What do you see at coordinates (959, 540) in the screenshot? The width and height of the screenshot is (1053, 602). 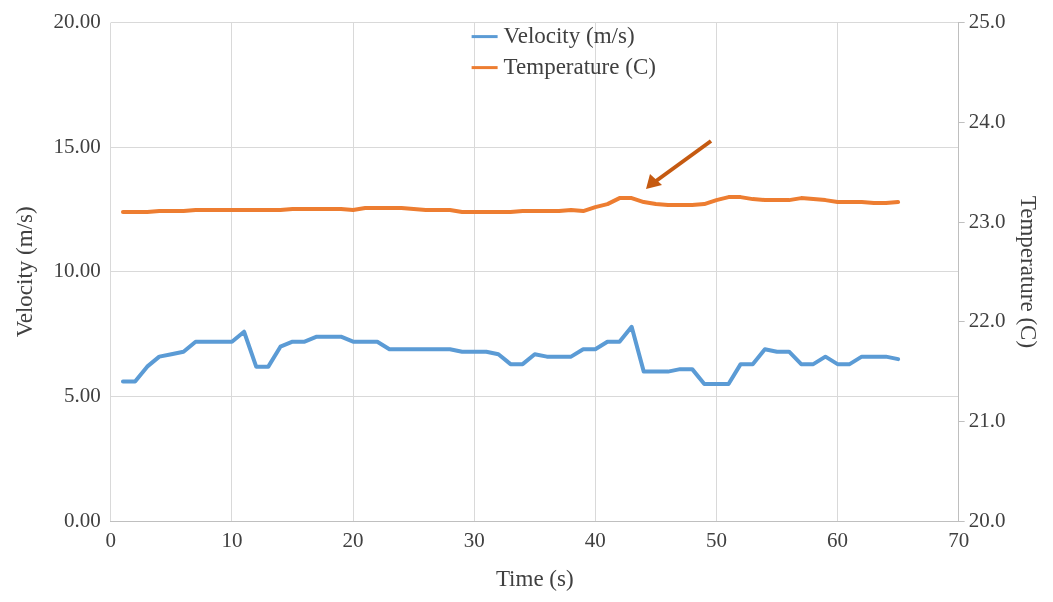 I see `x-tick-label: 70` at bounding box center [959, 540].